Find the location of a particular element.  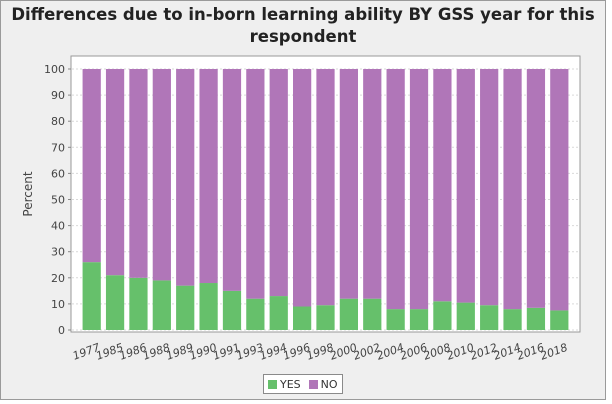

bar-yes-2016 is located at coordinates (536, 318).